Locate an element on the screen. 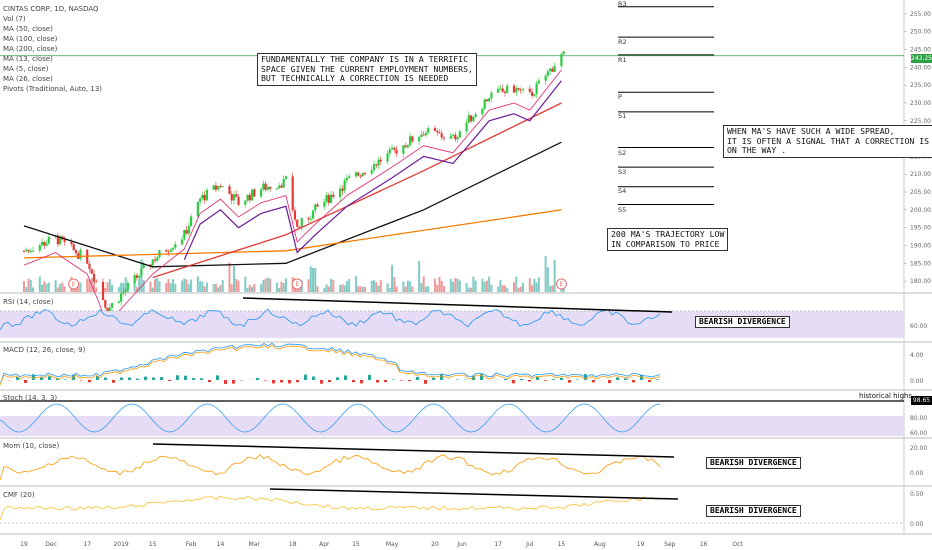 This screenshot has width=932, height=550. legend-item: MA (100, close) is located at coordinates (30, 39).